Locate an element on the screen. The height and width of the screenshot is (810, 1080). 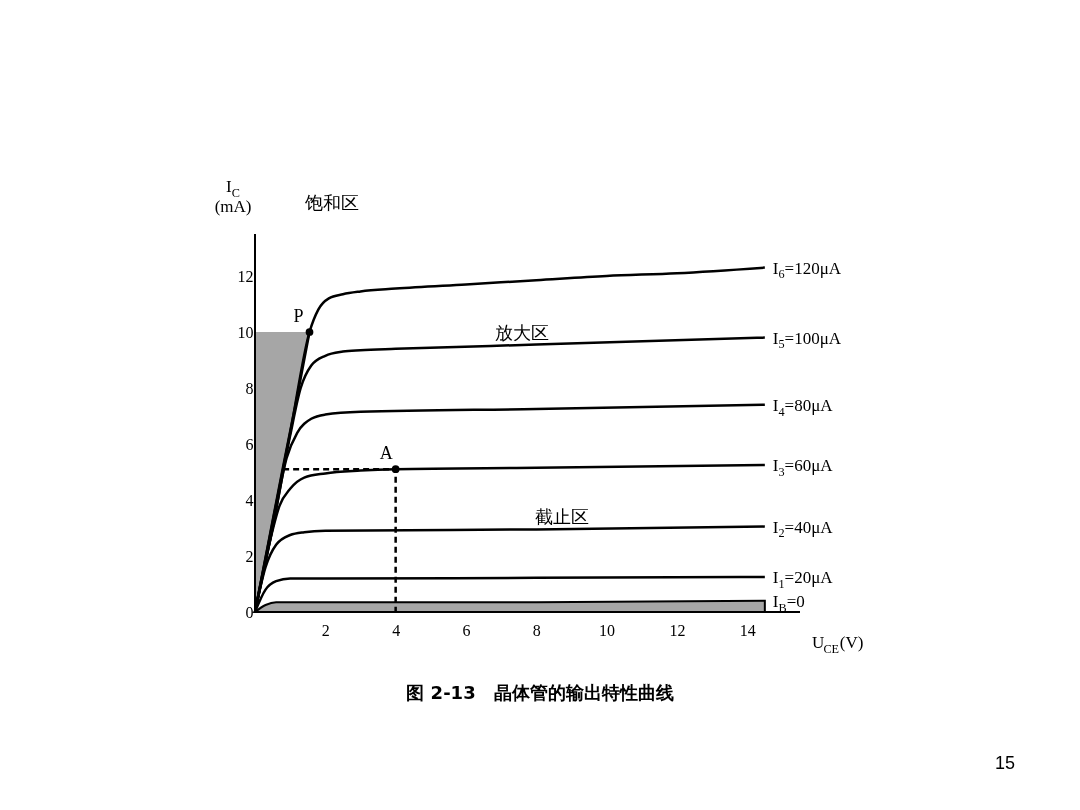
caption: 图 2-13 晶体管的输出特性曲线 is located at coordinates (540, 692).